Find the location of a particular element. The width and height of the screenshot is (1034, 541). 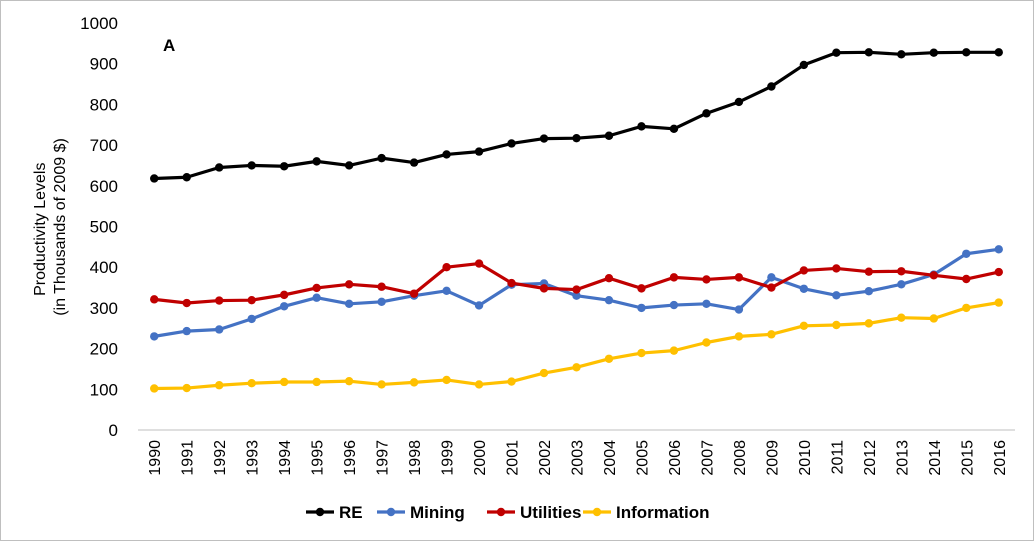

y-tick-label: 200 is located at coordinates (104, 349).